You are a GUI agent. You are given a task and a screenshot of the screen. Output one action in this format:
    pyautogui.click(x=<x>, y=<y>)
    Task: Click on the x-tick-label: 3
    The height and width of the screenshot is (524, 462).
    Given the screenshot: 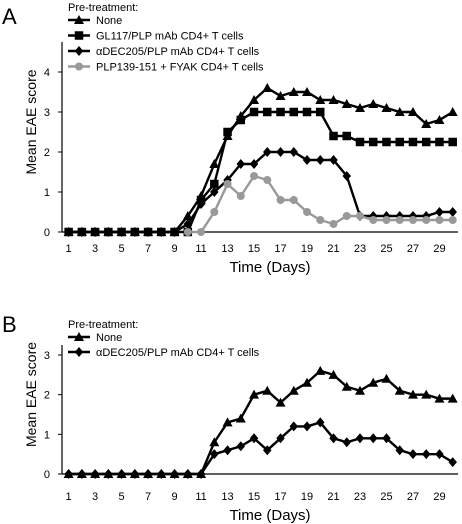 What is the action you would take?
    pyautogui.click(x=95, y=249)
    